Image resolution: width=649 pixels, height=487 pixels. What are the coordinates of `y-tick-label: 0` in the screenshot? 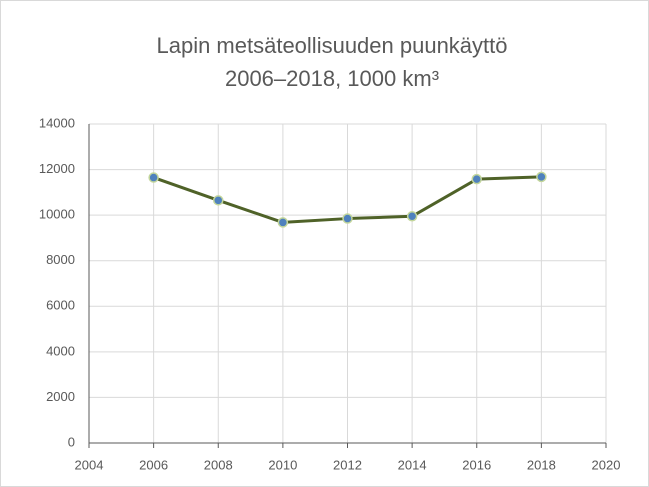 It's located at (71, 441).